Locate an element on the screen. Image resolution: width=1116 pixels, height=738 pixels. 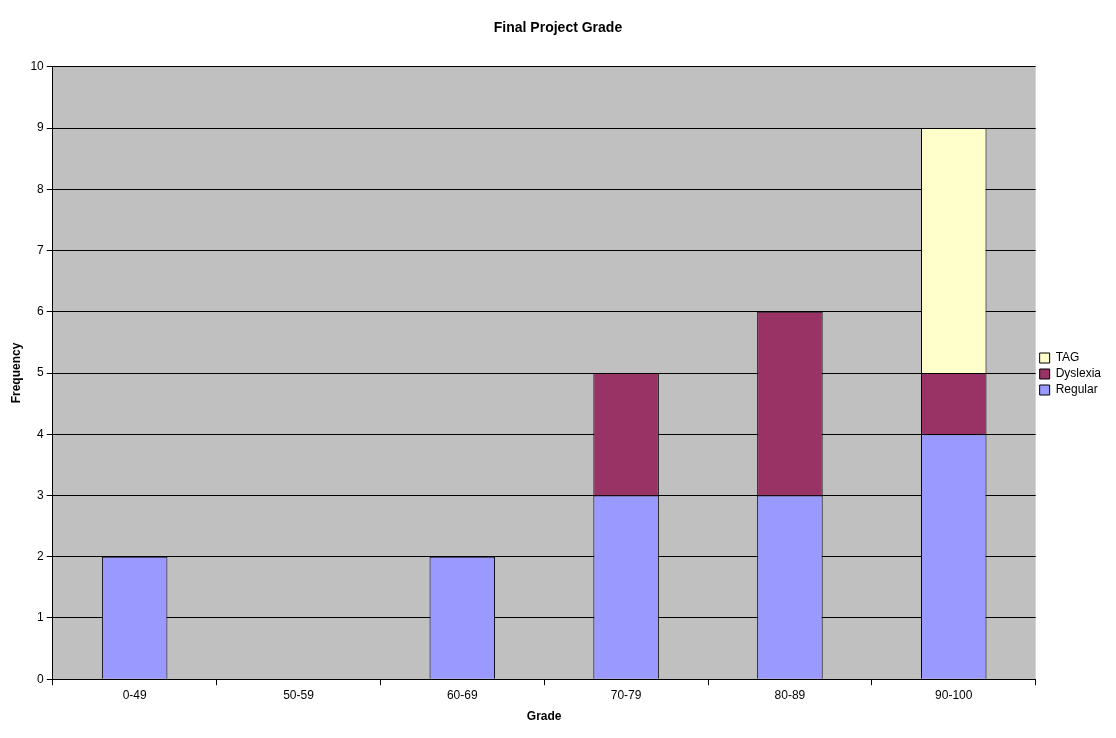
y-tick-label: 9 is located at coordinates (41, 127).